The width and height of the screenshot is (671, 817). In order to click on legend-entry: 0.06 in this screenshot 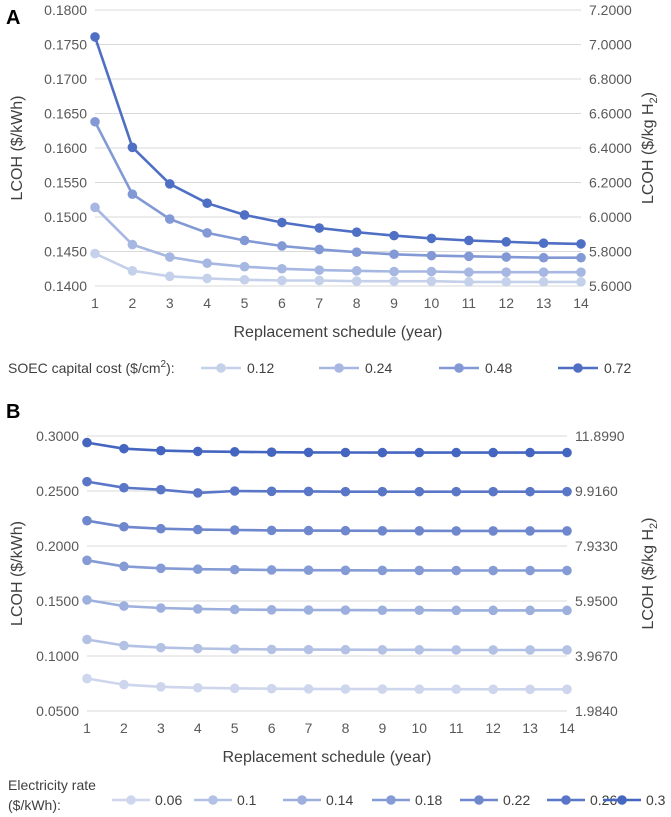, I will do `click(147, 800)`.